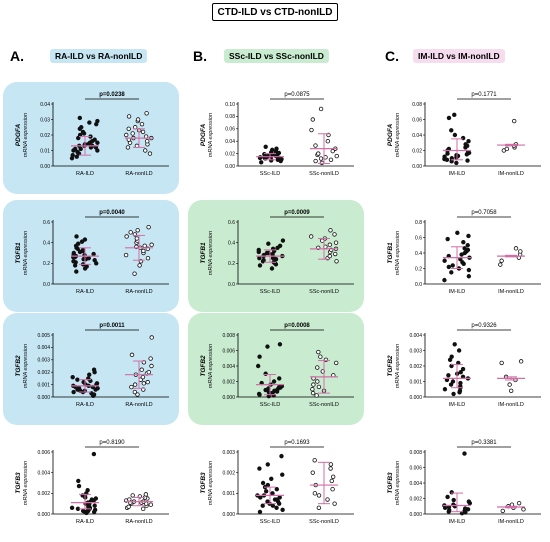 The height and width of the screenshot is (542, 550). What do you see at coordinates (270, 405) in the screenshot?
I see `x-category-label: SSc-ILD` at bounding box center [270, 405].